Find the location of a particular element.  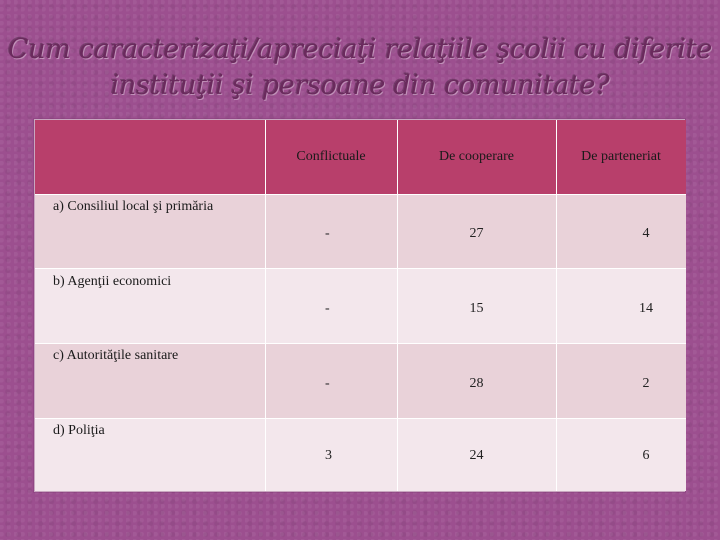

table-cell: 28 is located at coordinates (476, 380).